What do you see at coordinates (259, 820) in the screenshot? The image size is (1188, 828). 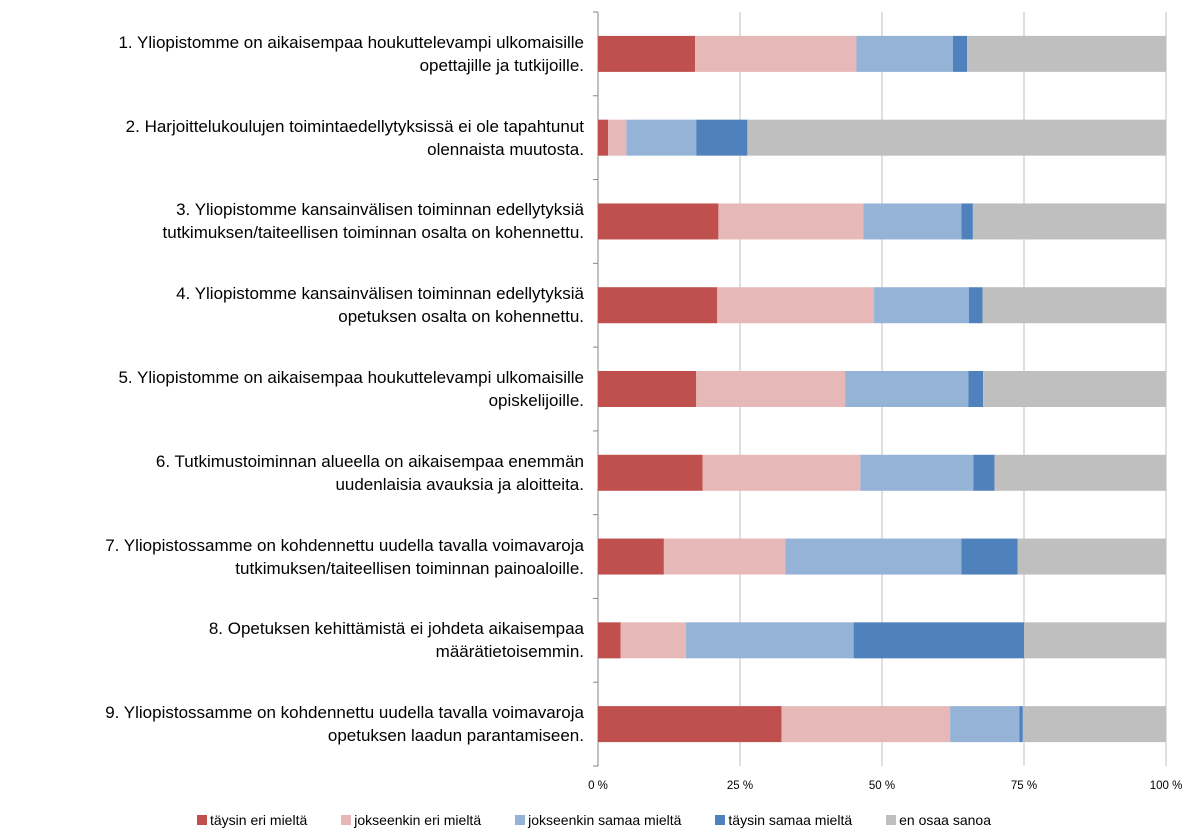 I see `legend-label: täysin eri mieltä` at bounding box center [259, 820].